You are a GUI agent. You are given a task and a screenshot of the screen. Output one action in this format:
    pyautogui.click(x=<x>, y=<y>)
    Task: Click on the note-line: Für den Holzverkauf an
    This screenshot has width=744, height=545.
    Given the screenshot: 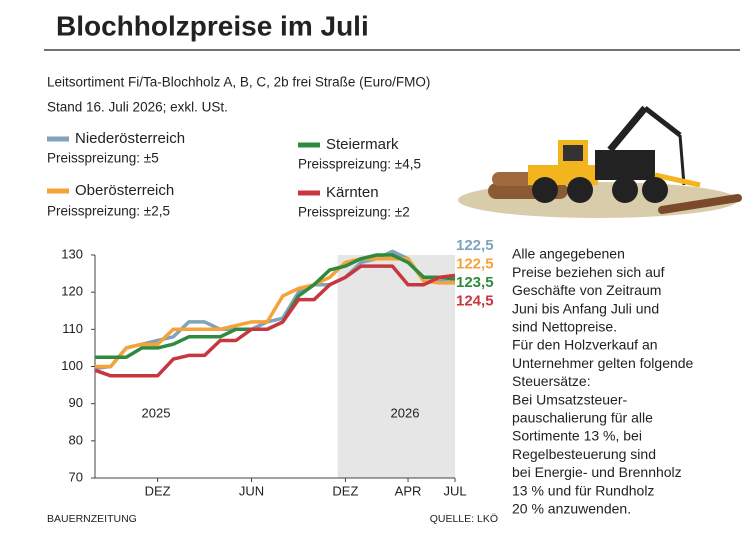 What is the action you would take?
    pyautogui.click(x=585, y=345)
    